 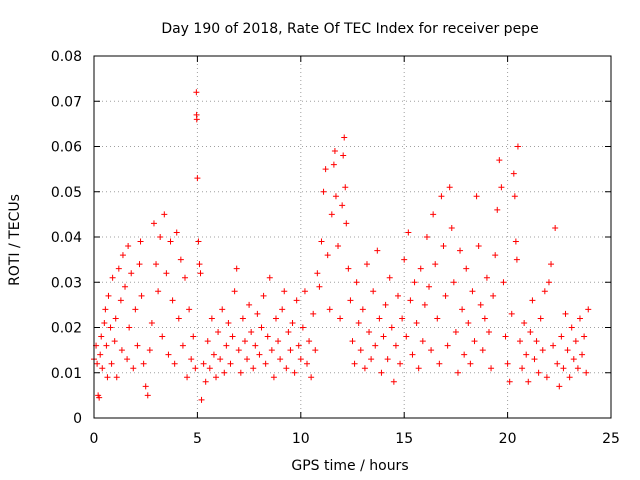 I want to click on y-tick-label: 0.03, so click(x=66, y=283).